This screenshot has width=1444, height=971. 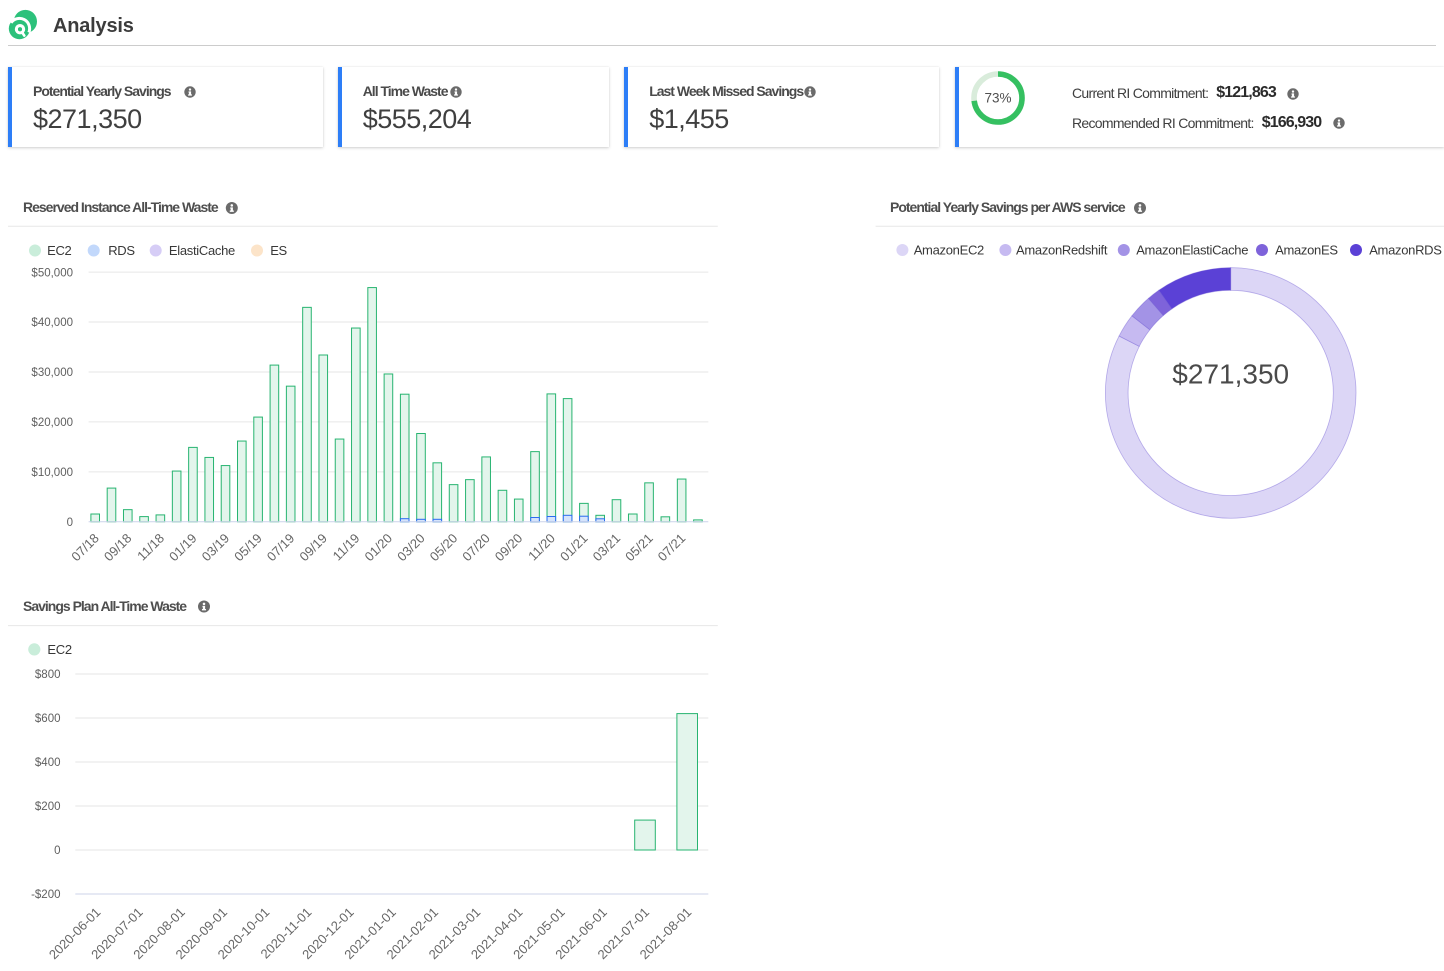 What do you see at coordinates (48, 763) in the screenshot?
I see `svg-text: $400` at bounding box center [48, 763].